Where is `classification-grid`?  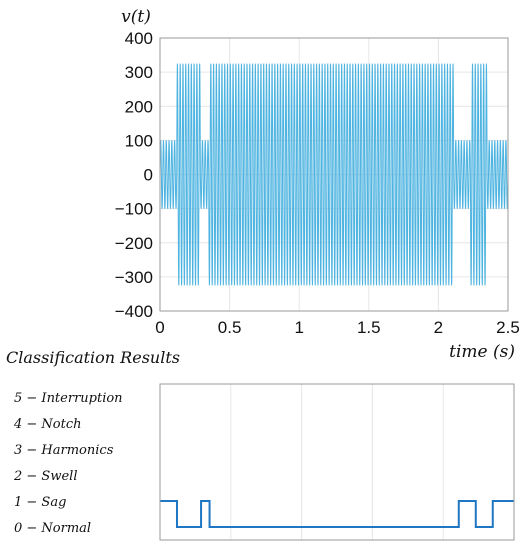 classification-grid is located at coordinates (337, 462).